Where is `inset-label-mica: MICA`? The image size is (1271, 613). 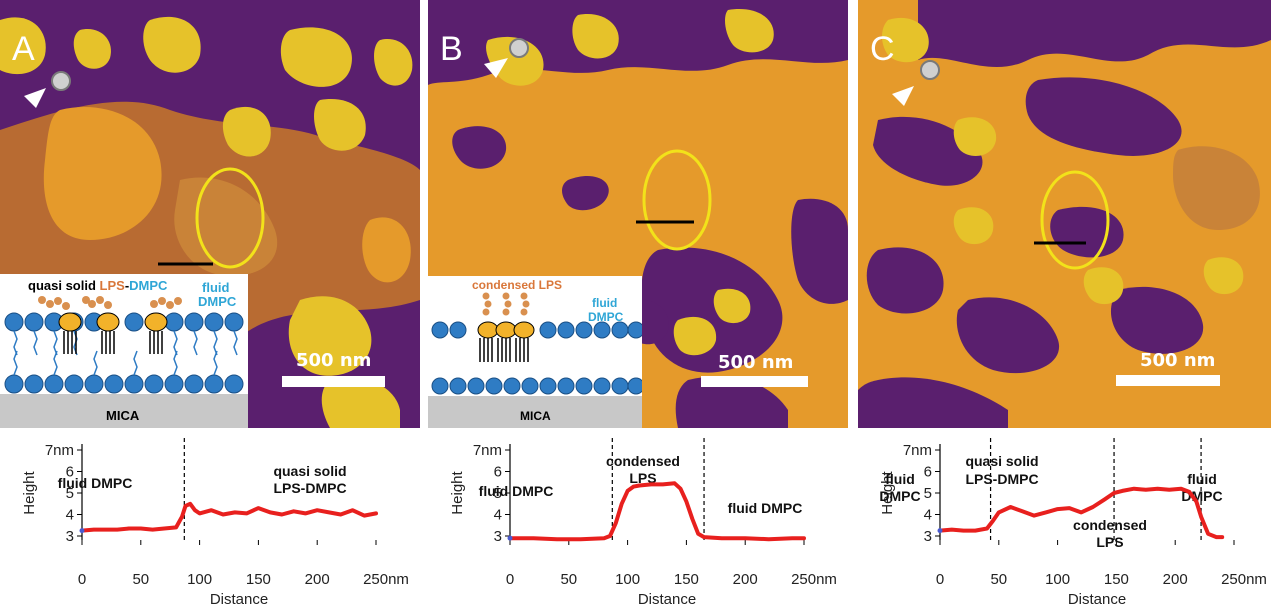
inset-label-mica: MICA is located at coordinates (123, 415).